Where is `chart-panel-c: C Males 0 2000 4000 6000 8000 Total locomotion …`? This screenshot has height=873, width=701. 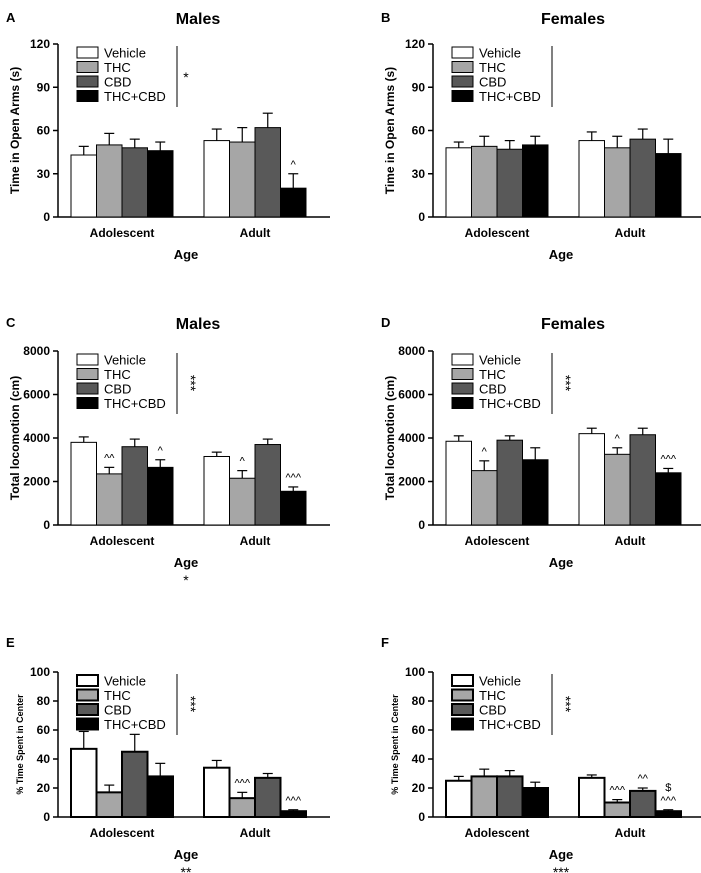 chart-panel-c: C Males 0 2000 4000 6000 8000 Total locomotion … is located at coordinates (168, 451).